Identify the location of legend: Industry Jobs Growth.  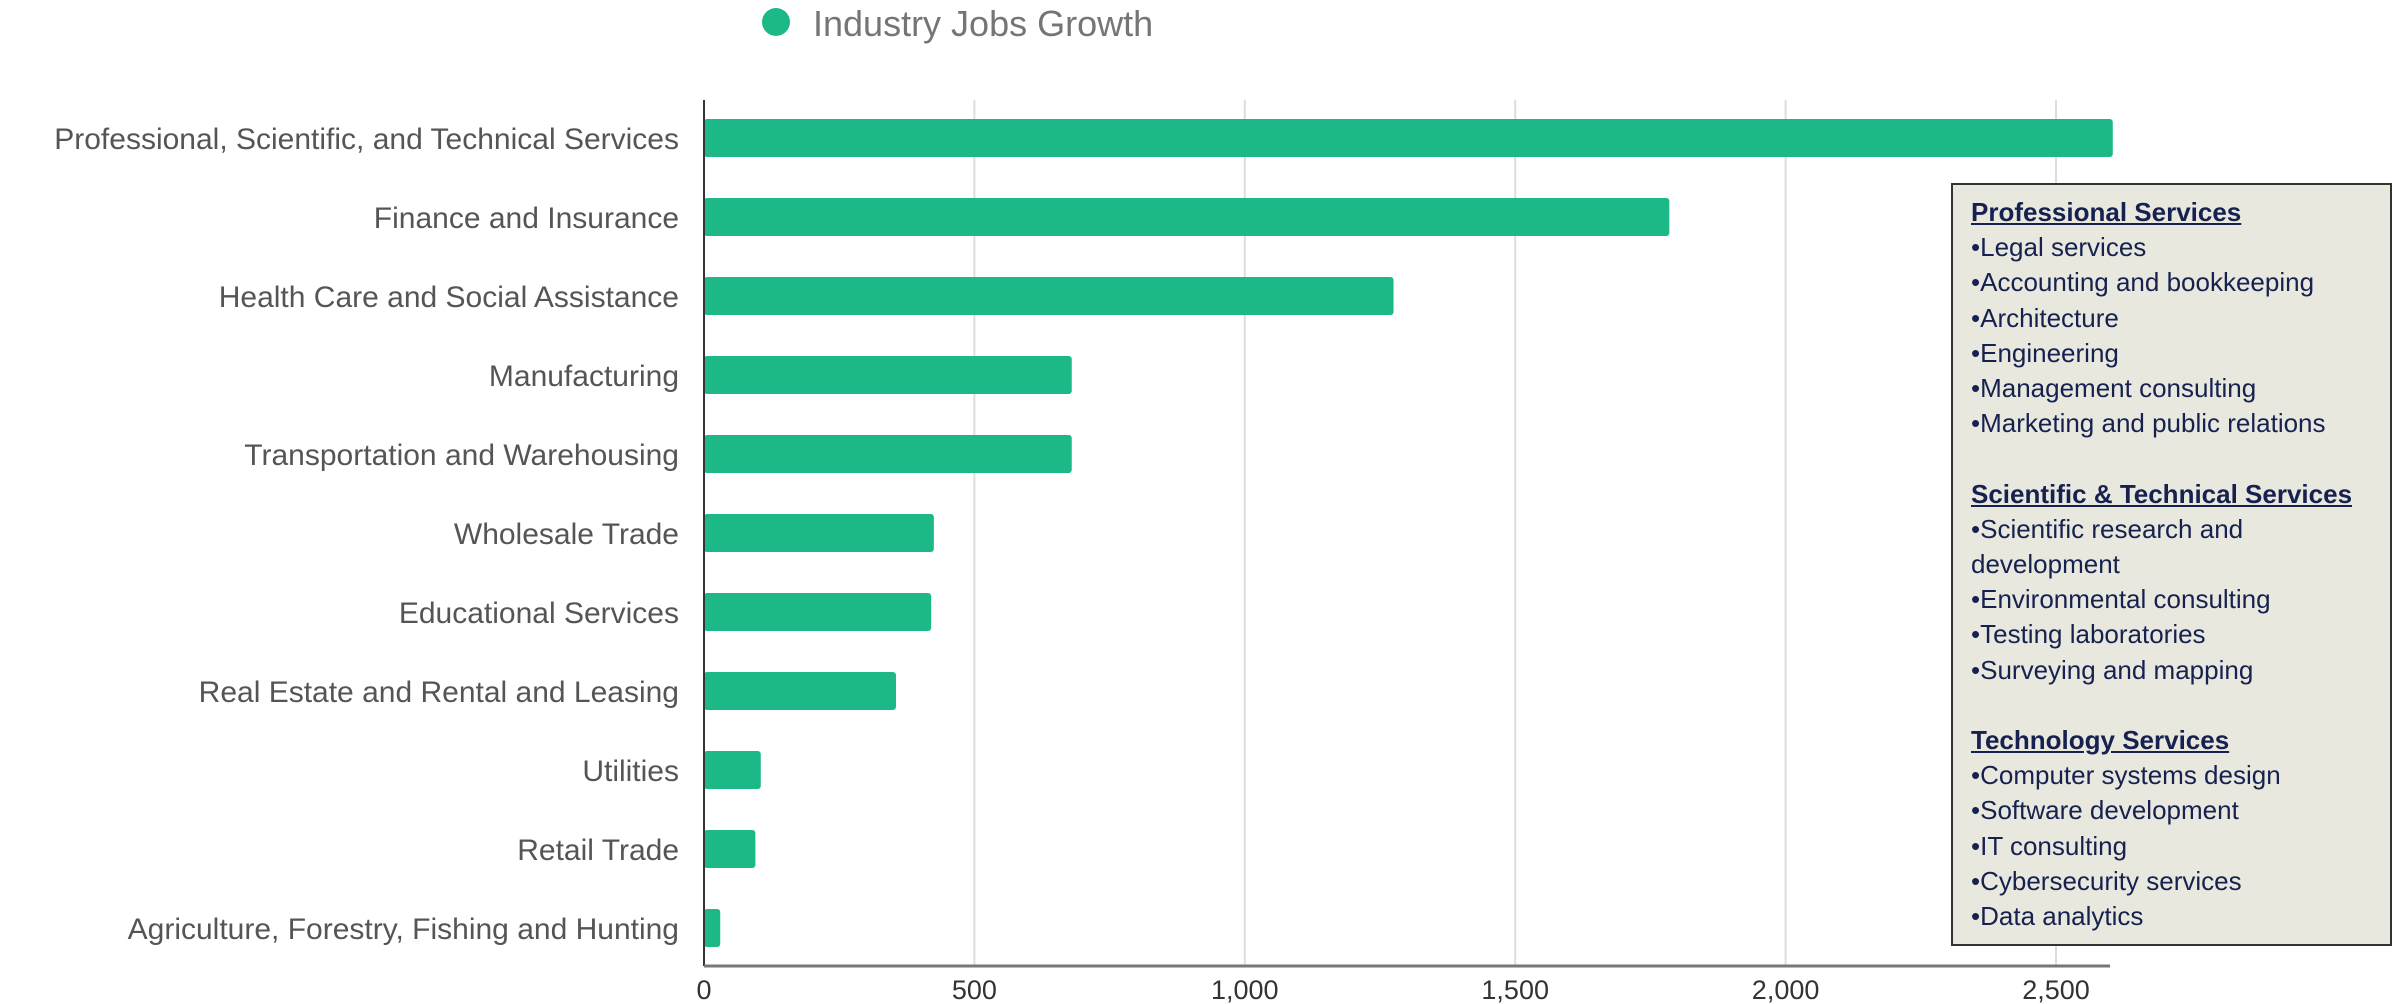
(957, 23).